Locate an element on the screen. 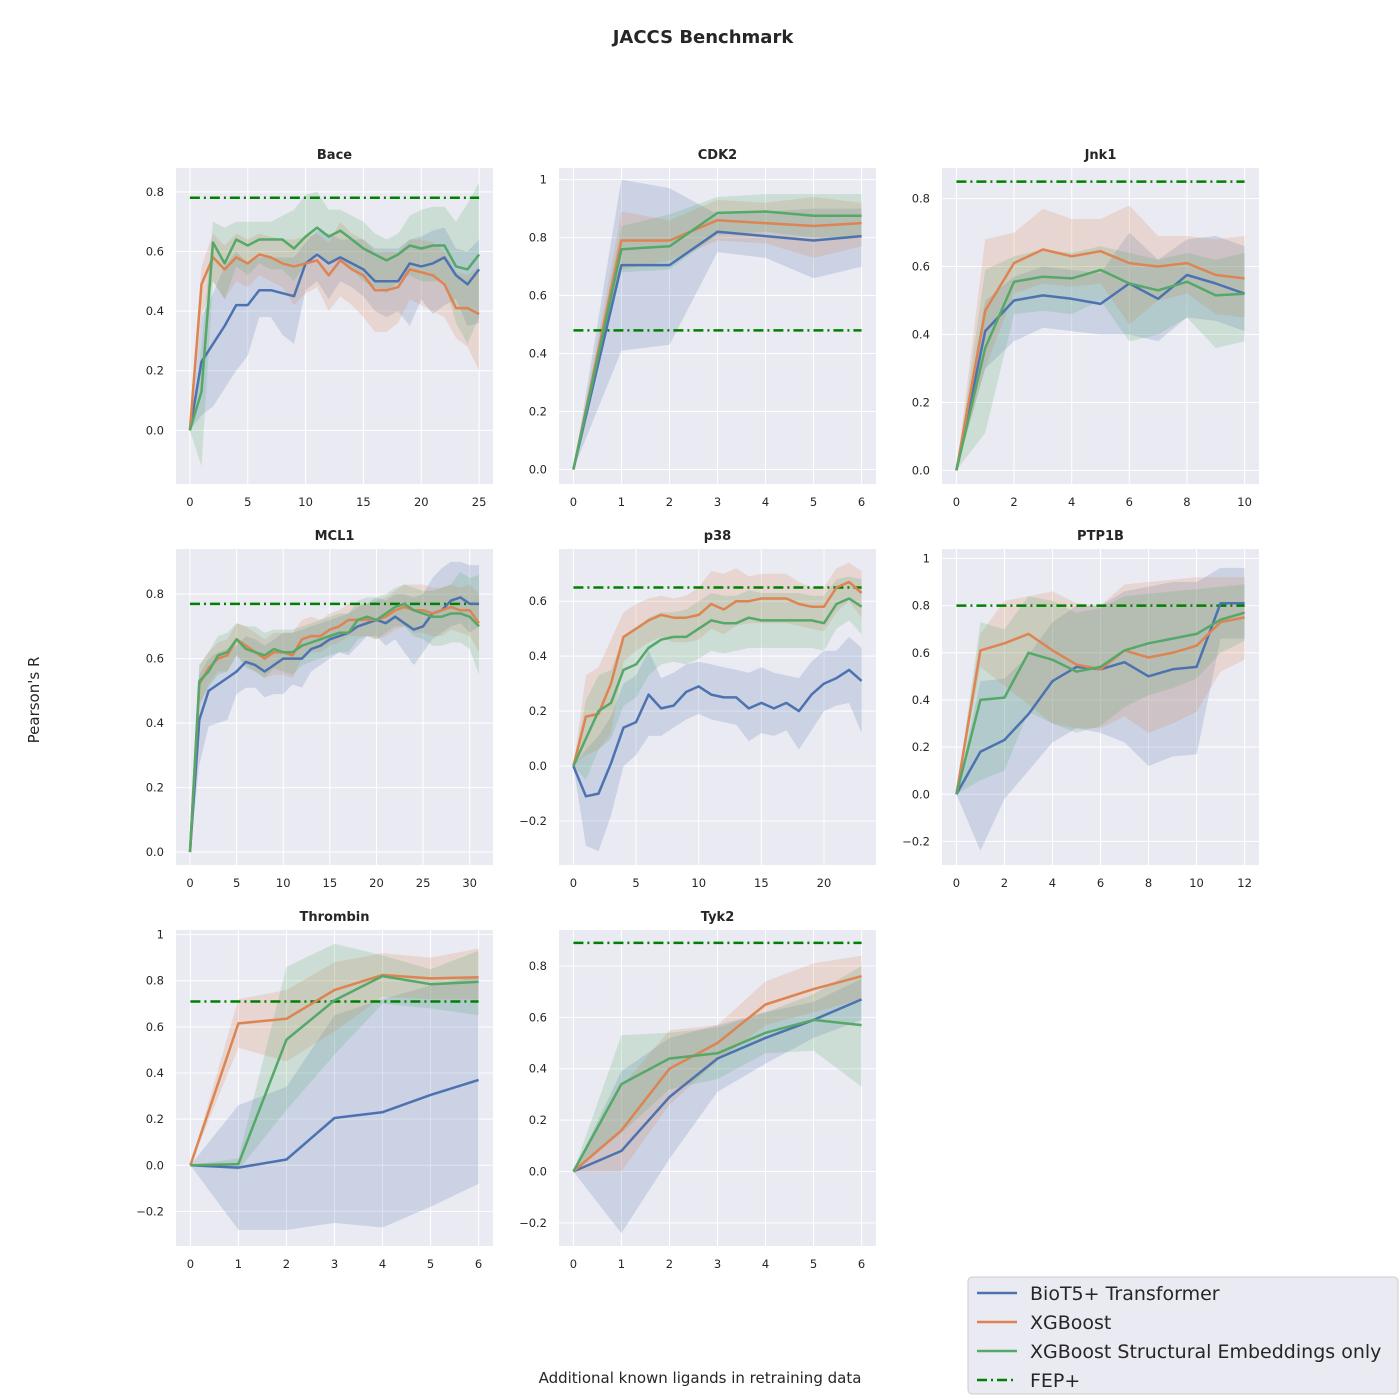 This screenshot has height=1400, width=1400. legend-label: FEP+ is located at coordinates (1055, 1381).